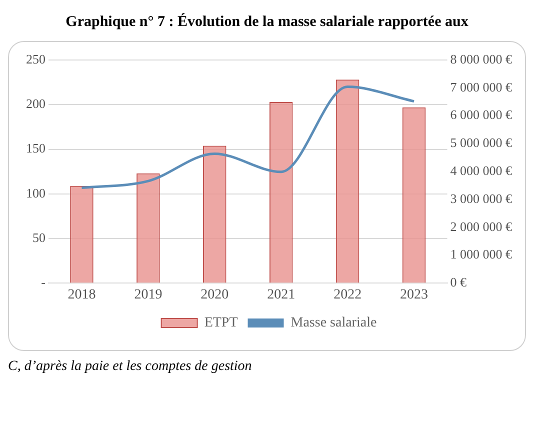 This screenshot has width=534, height=430. I want to click on x-tick-label: 2021, so click(281, 294).